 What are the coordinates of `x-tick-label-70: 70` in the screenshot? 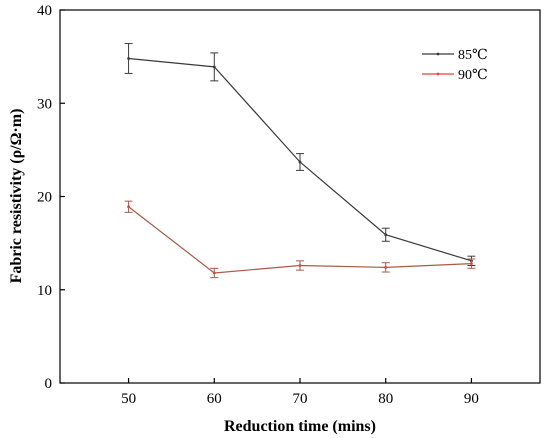 It's located at (300, 399).